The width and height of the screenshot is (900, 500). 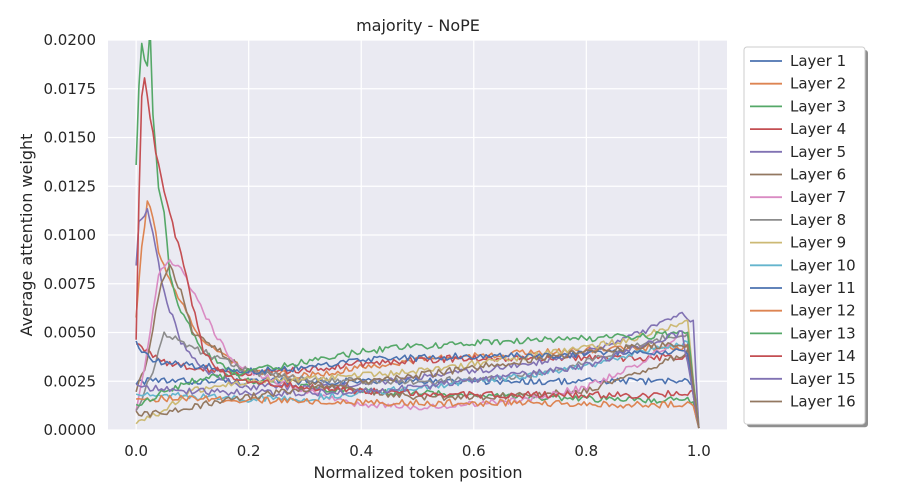 I want to click on y-tick-label: 0.0100, so click(x=70, y=235).